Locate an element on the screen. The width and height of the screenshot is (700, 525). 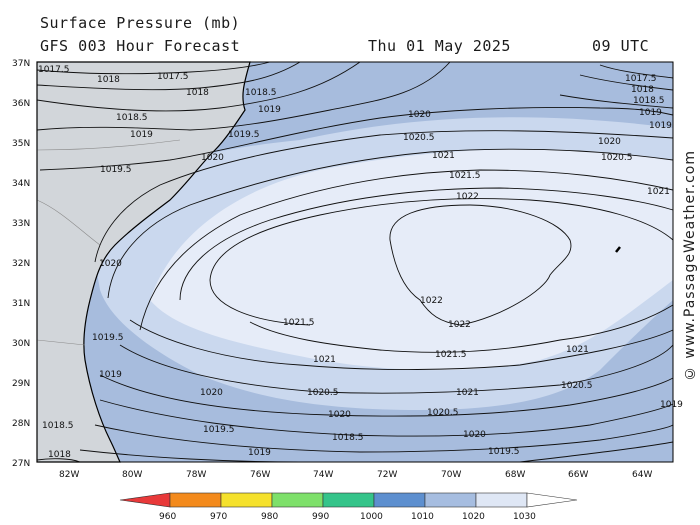
lat-label: 30N is located at coordinates (21, 344).